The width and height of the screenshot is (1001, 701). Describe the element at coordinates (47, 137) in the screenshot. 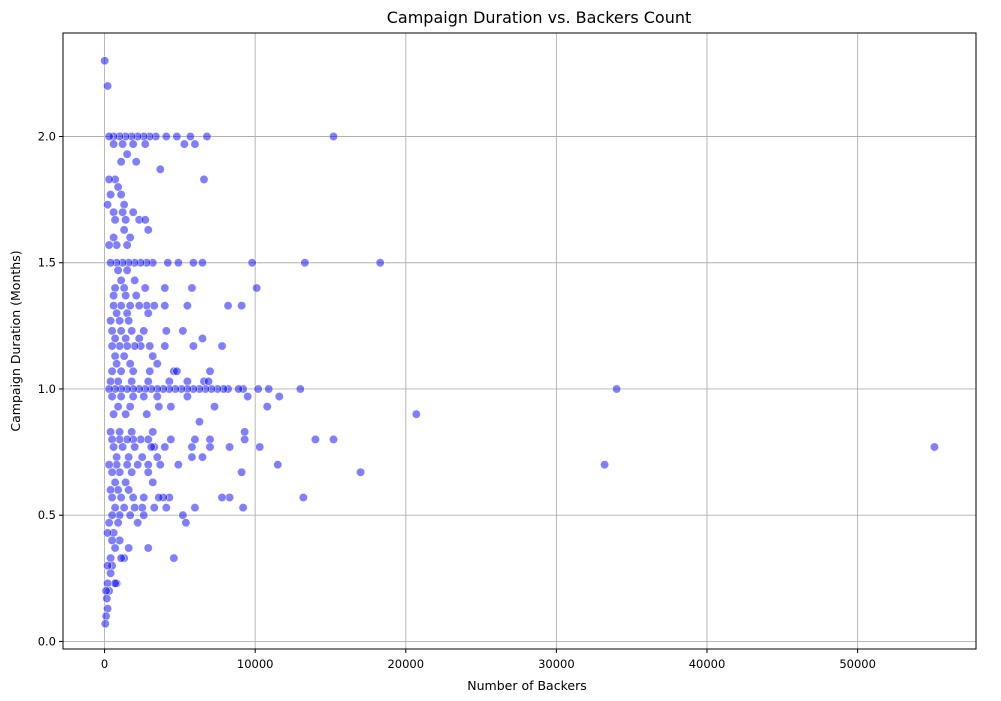

I see `y-tick-label: 2.0` at that location.